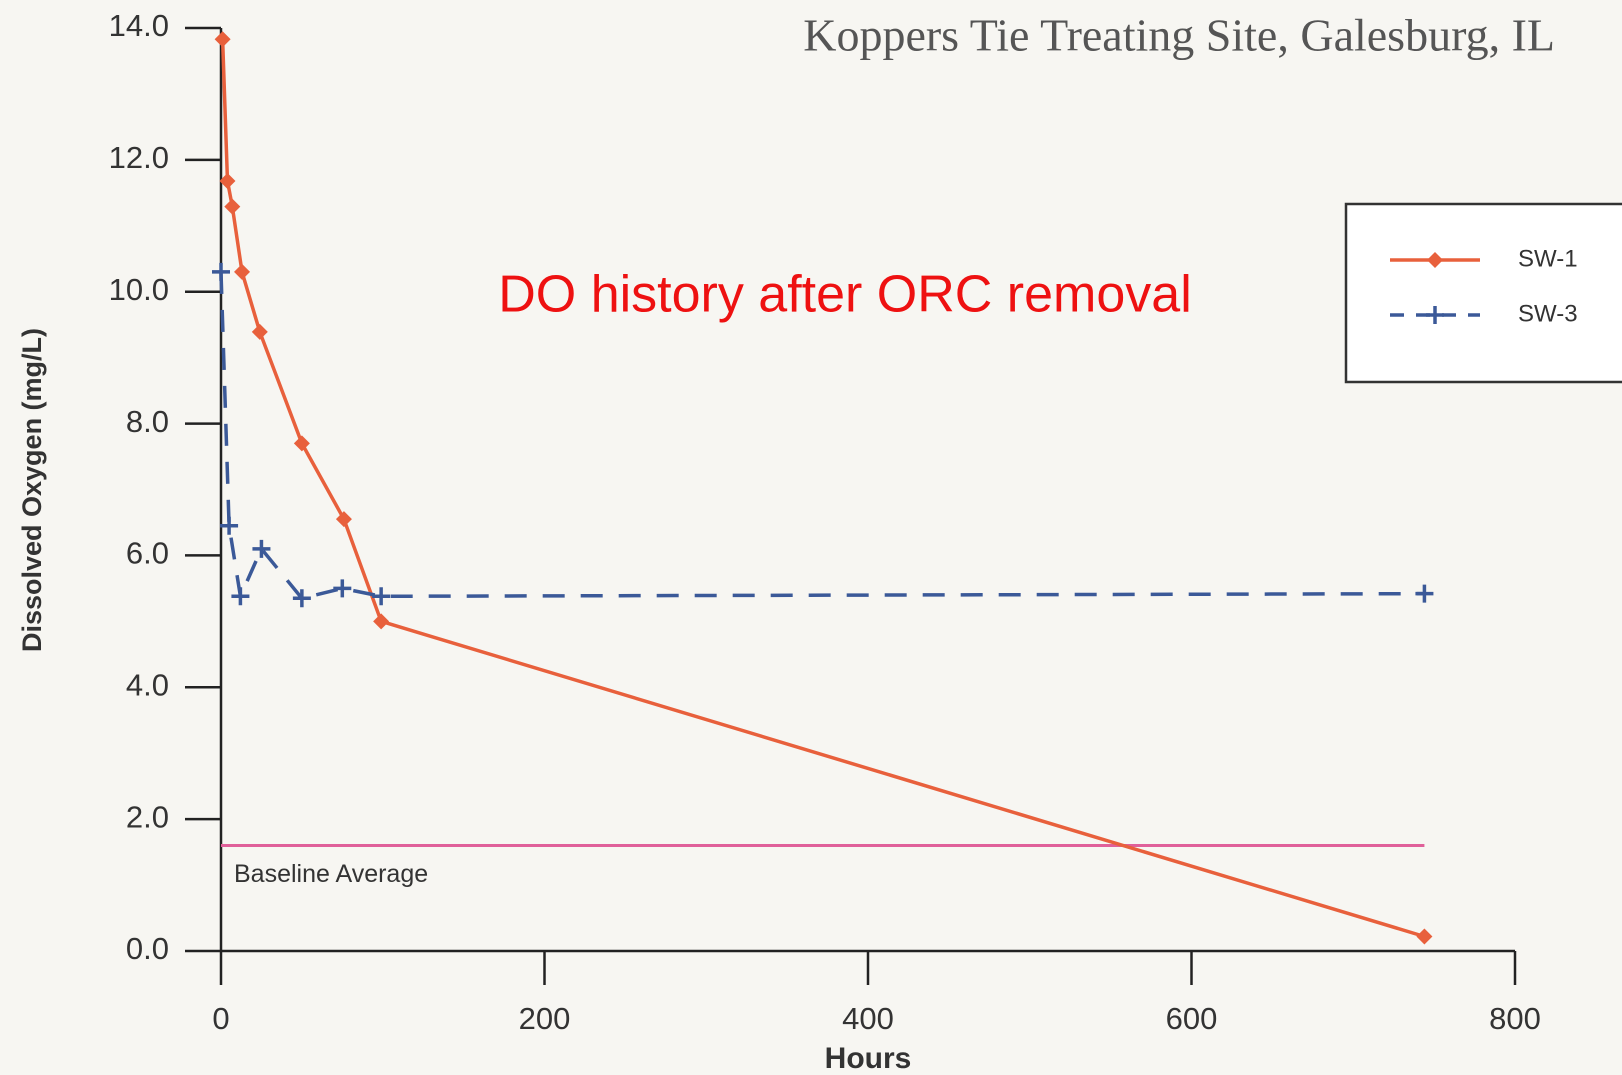 This screenshot has width=1622, height=1075. What do you see at coordinates (1515, 1018) in the screenshot?
I see `x-tick-label: 800` at bounding box center [1515, 1018].